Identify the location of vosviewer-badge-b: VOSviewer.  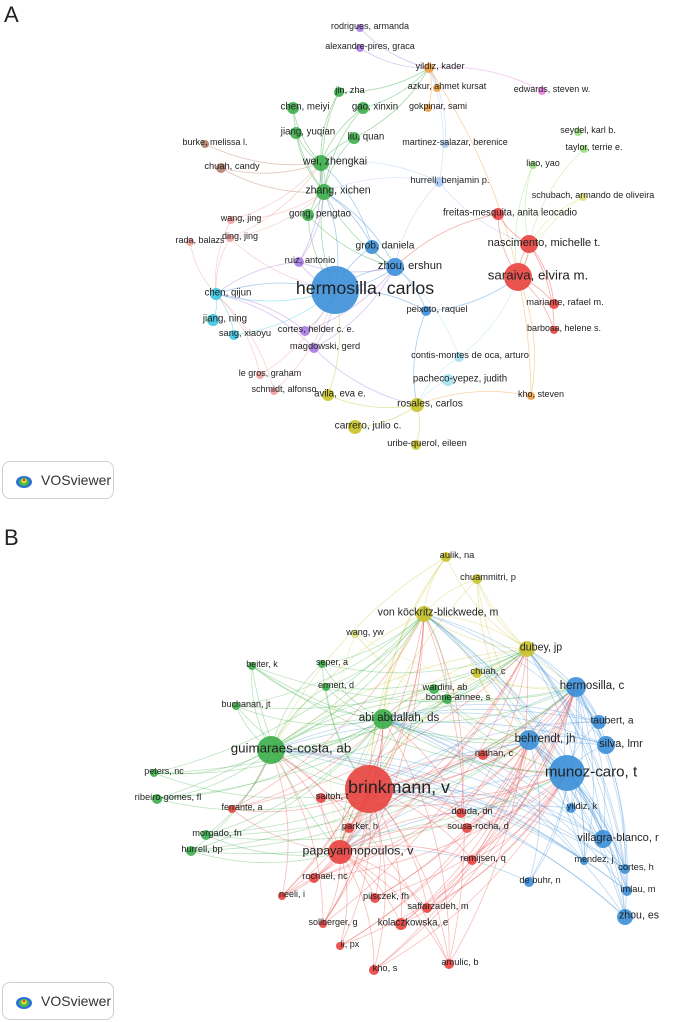
(58, 1001).